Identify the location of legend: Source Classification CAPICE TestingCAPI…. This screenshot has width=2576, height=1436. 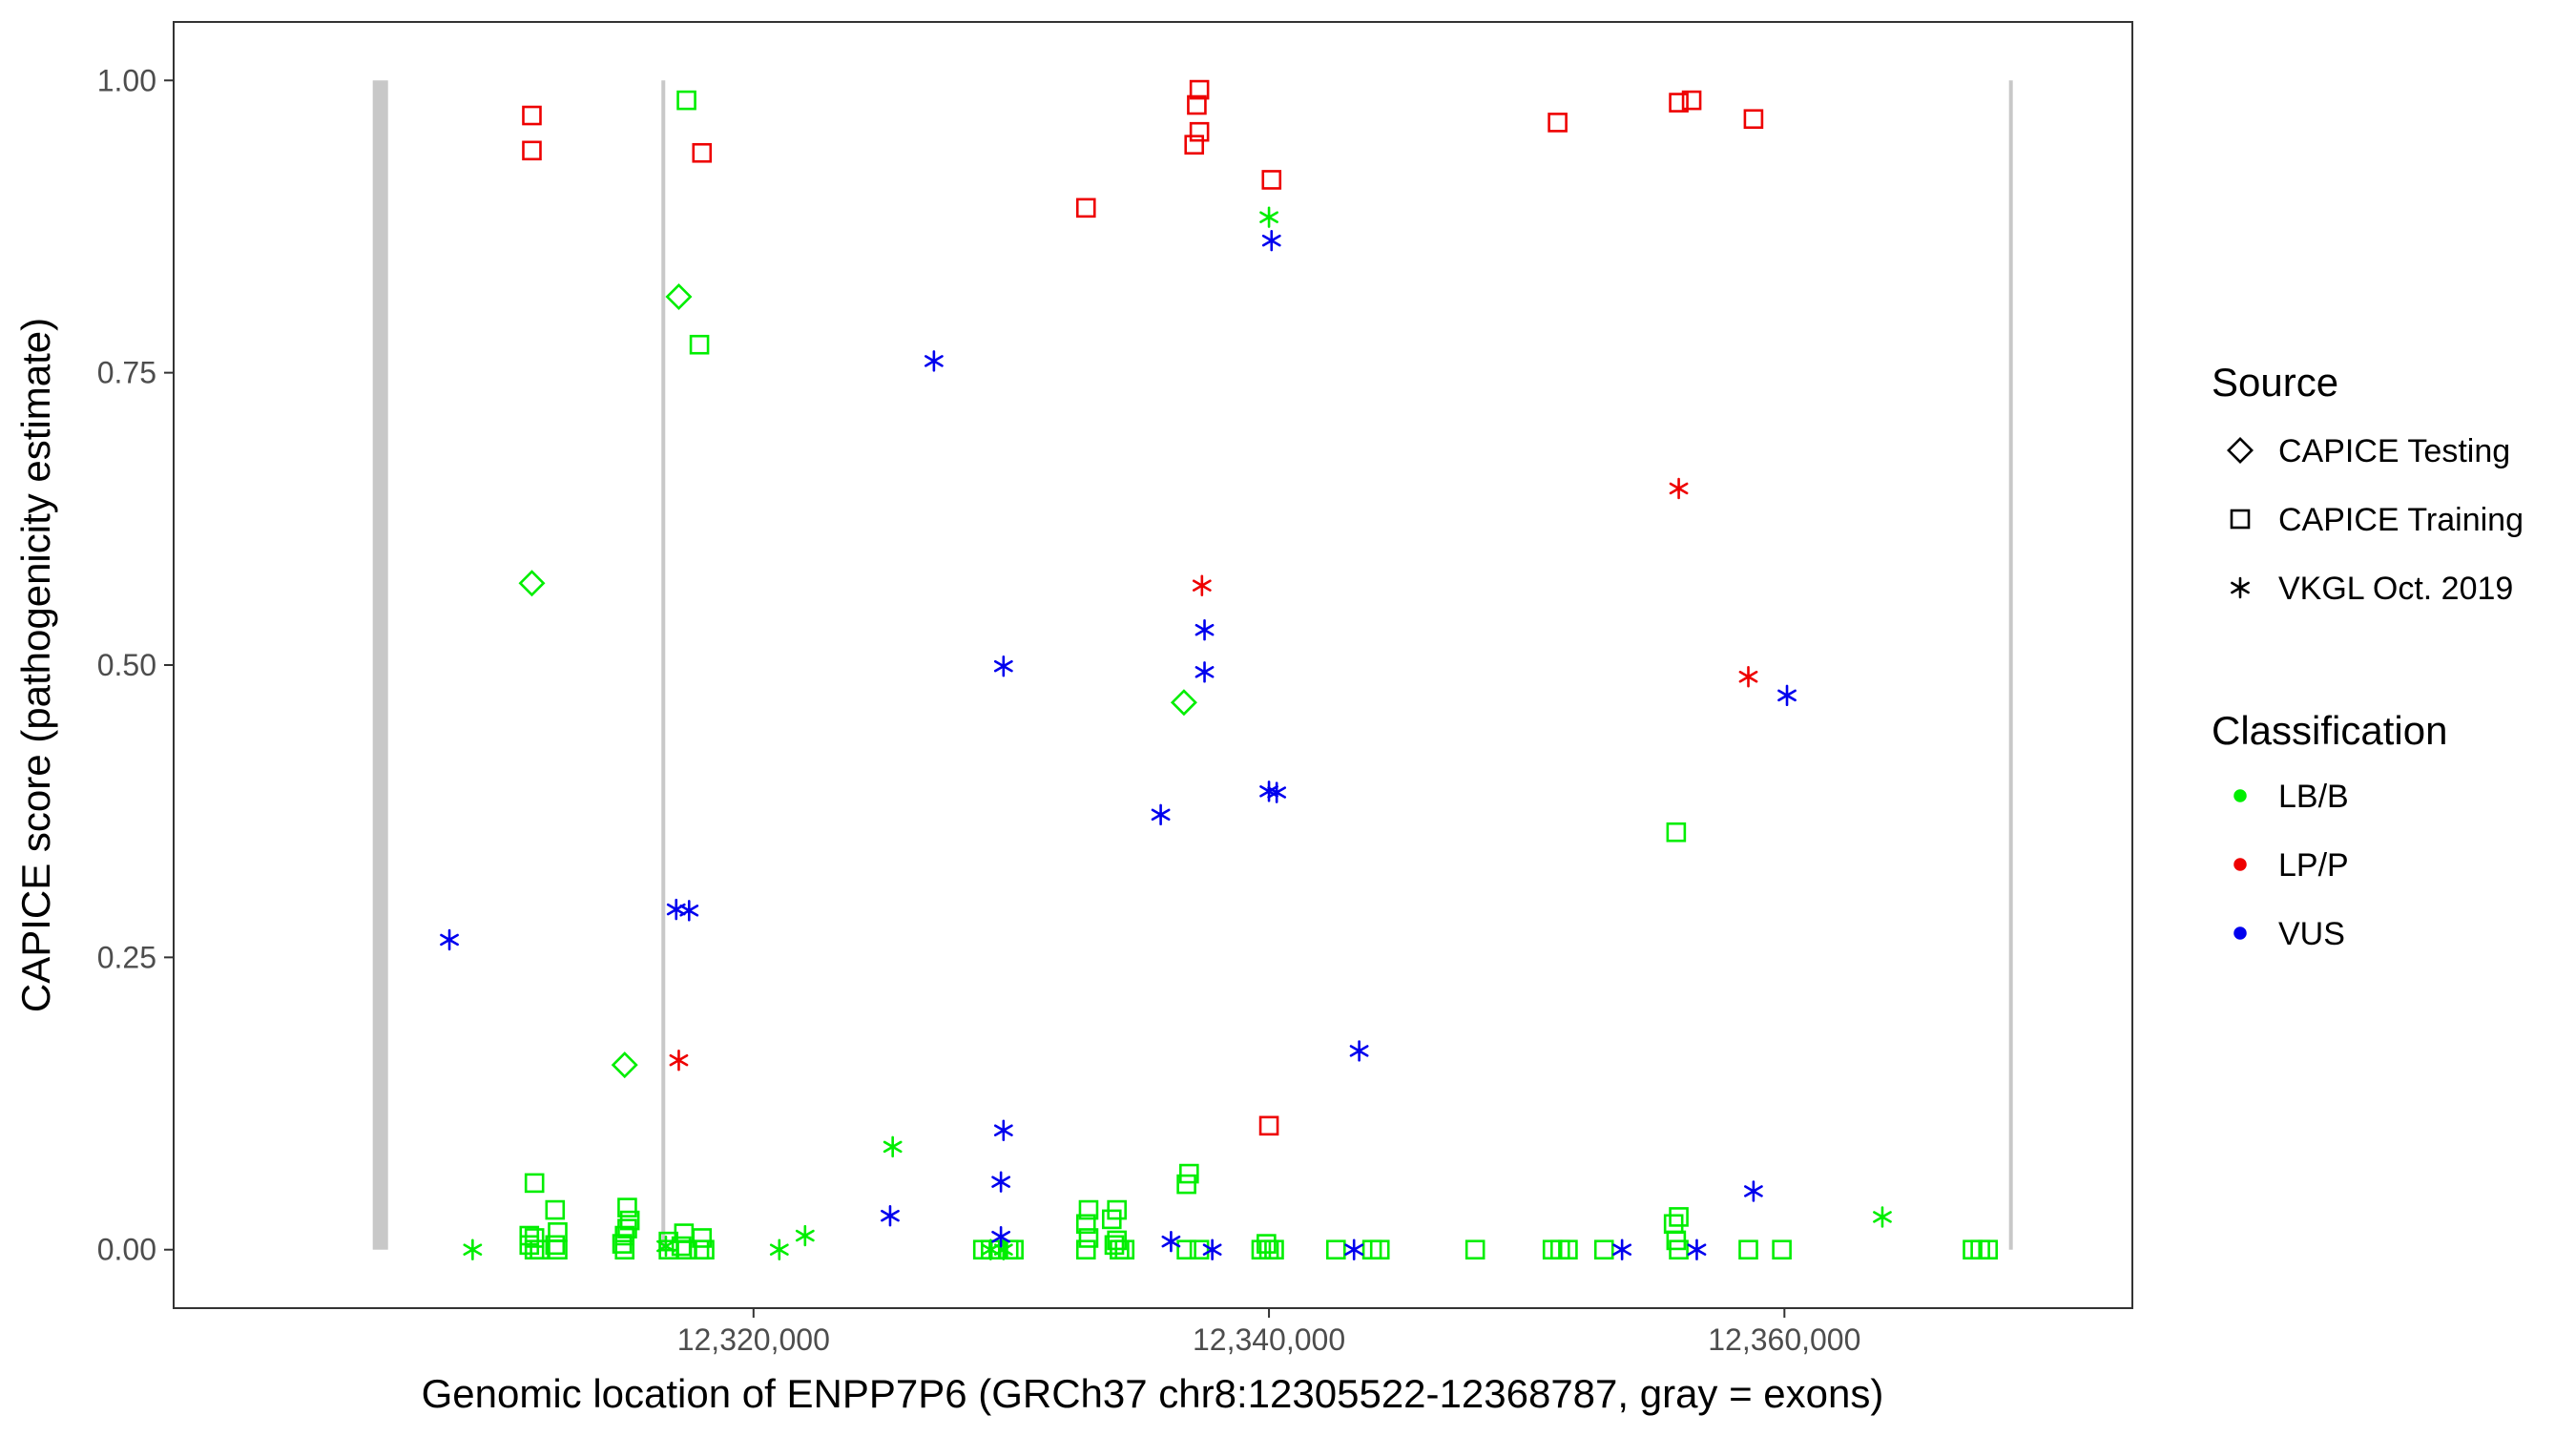
(2368, 656).